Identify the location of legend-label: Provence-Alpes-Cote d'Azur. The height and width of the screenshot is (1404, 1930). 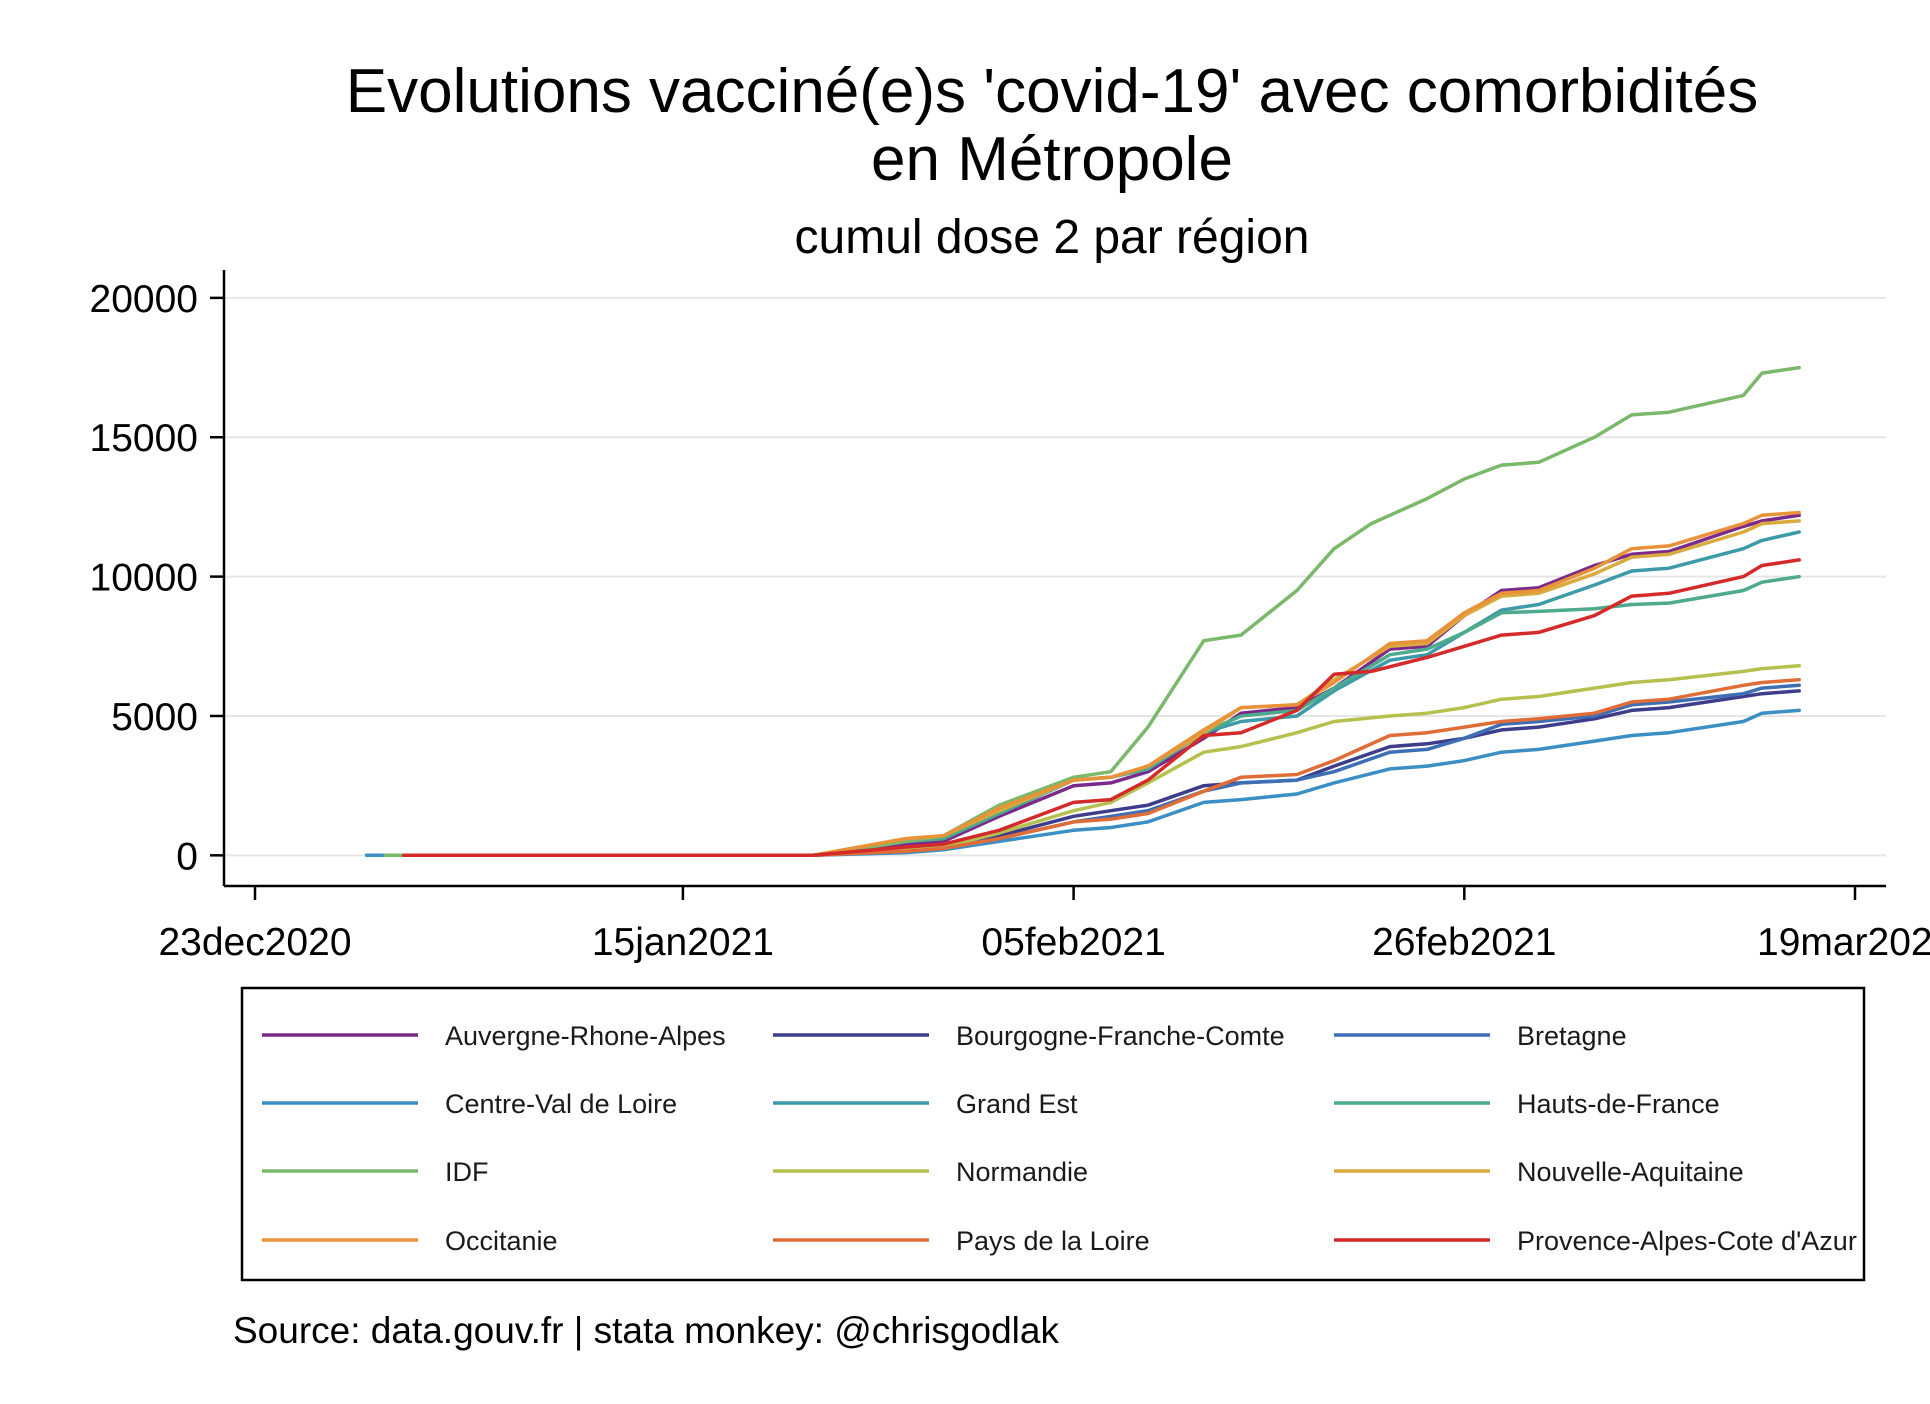
(1687, 1241).